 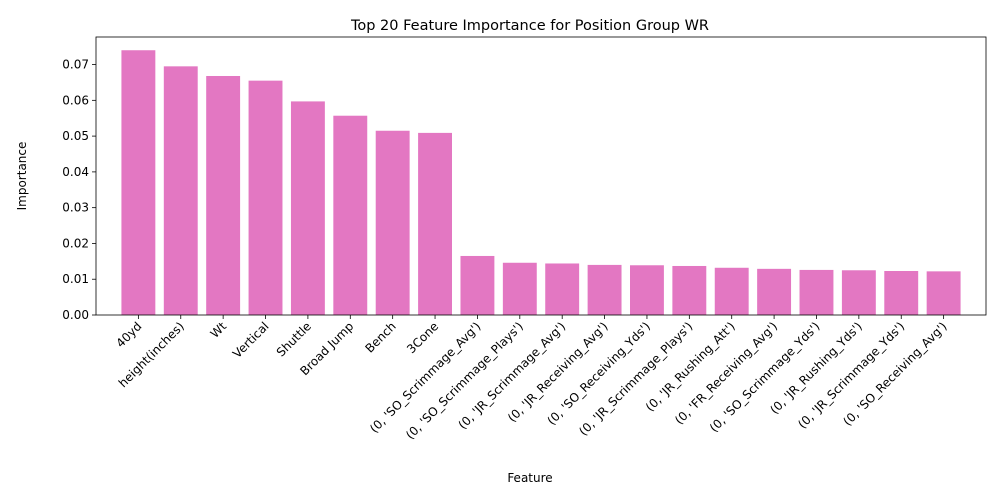 What do you see at coordinates (75, 172) in the screenshot?
I see `y-tick-label: 0.04` at bounding box center [75, 172].